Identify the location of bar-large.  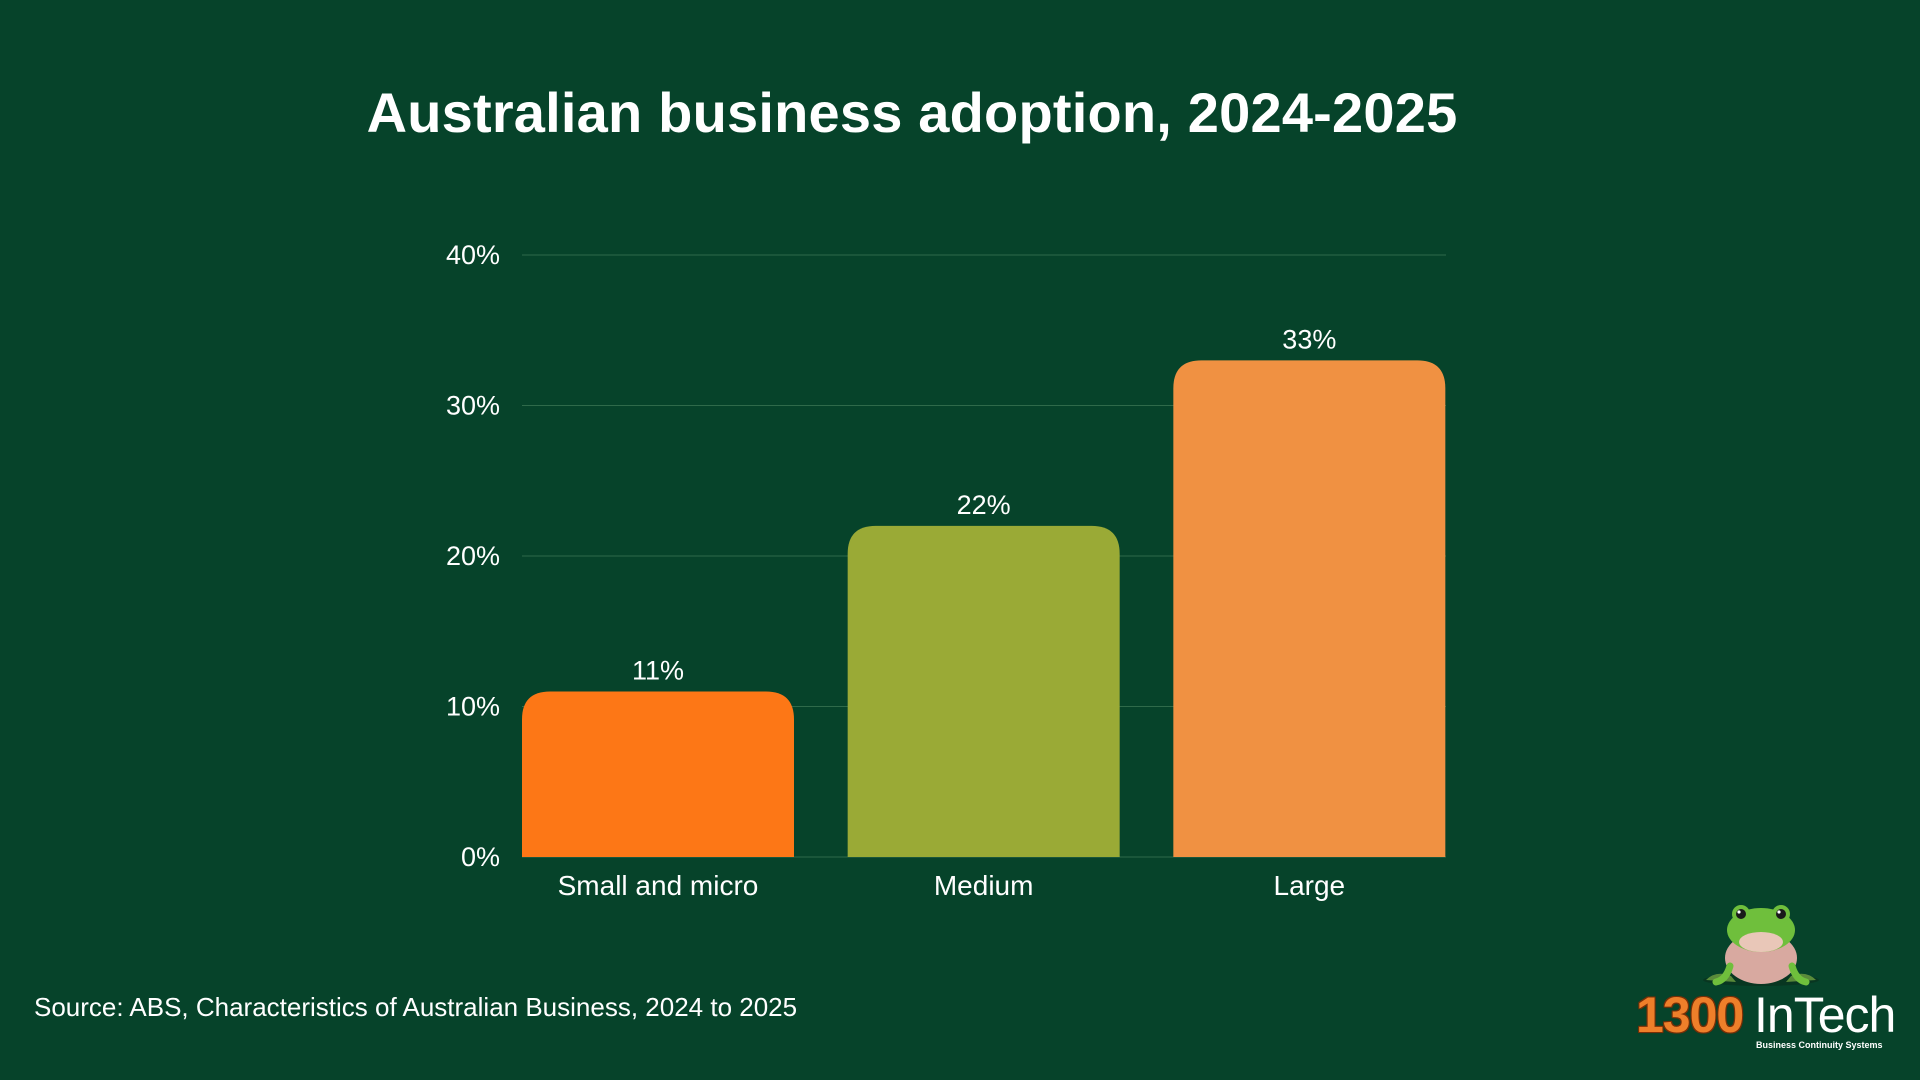
(1309, 608).